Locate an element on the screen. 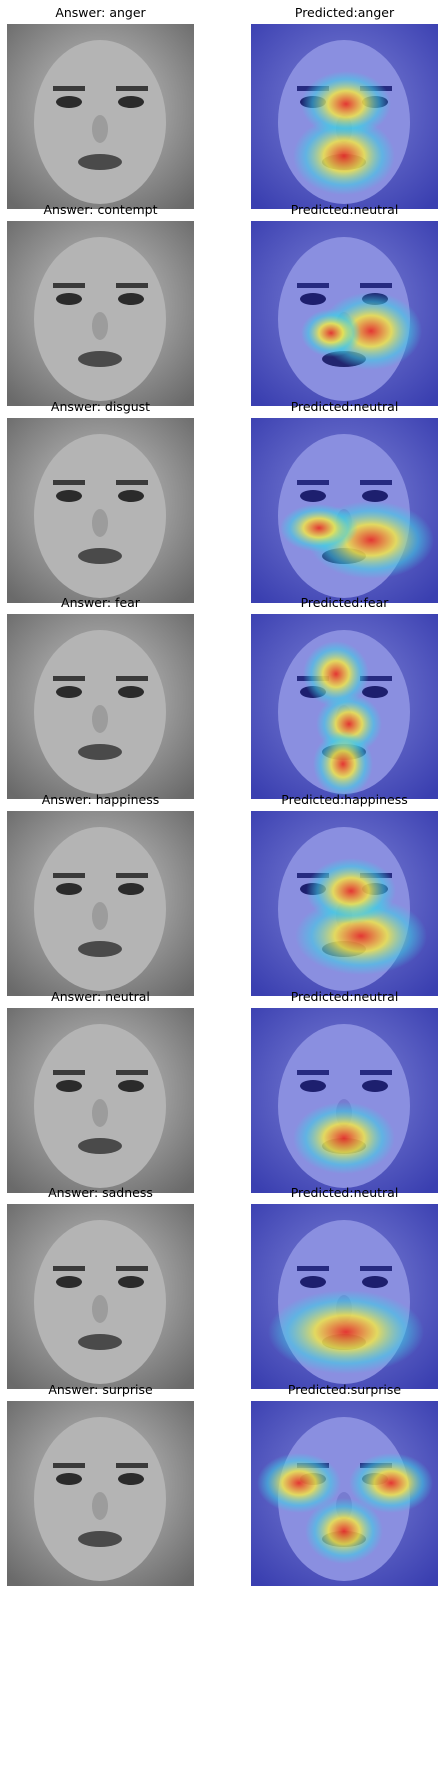  predicted-panel: Predicted:anger is located at coordinates (344, 106).